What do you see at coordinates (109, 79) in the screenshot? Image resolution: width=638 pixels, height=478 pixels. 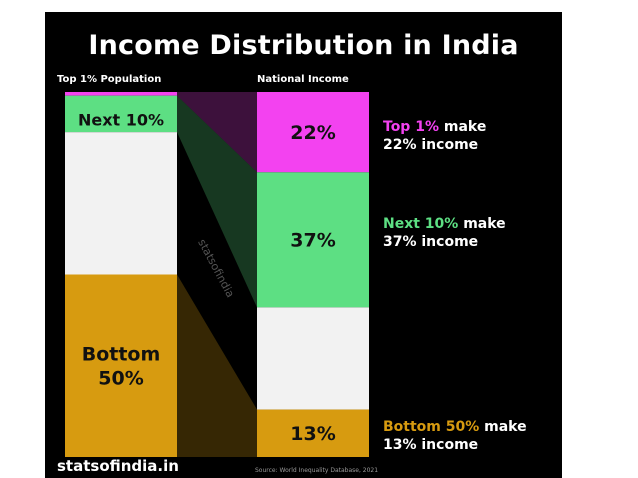 I see `left-column-header: Top 1% Population` at bounding box center [109, 79].